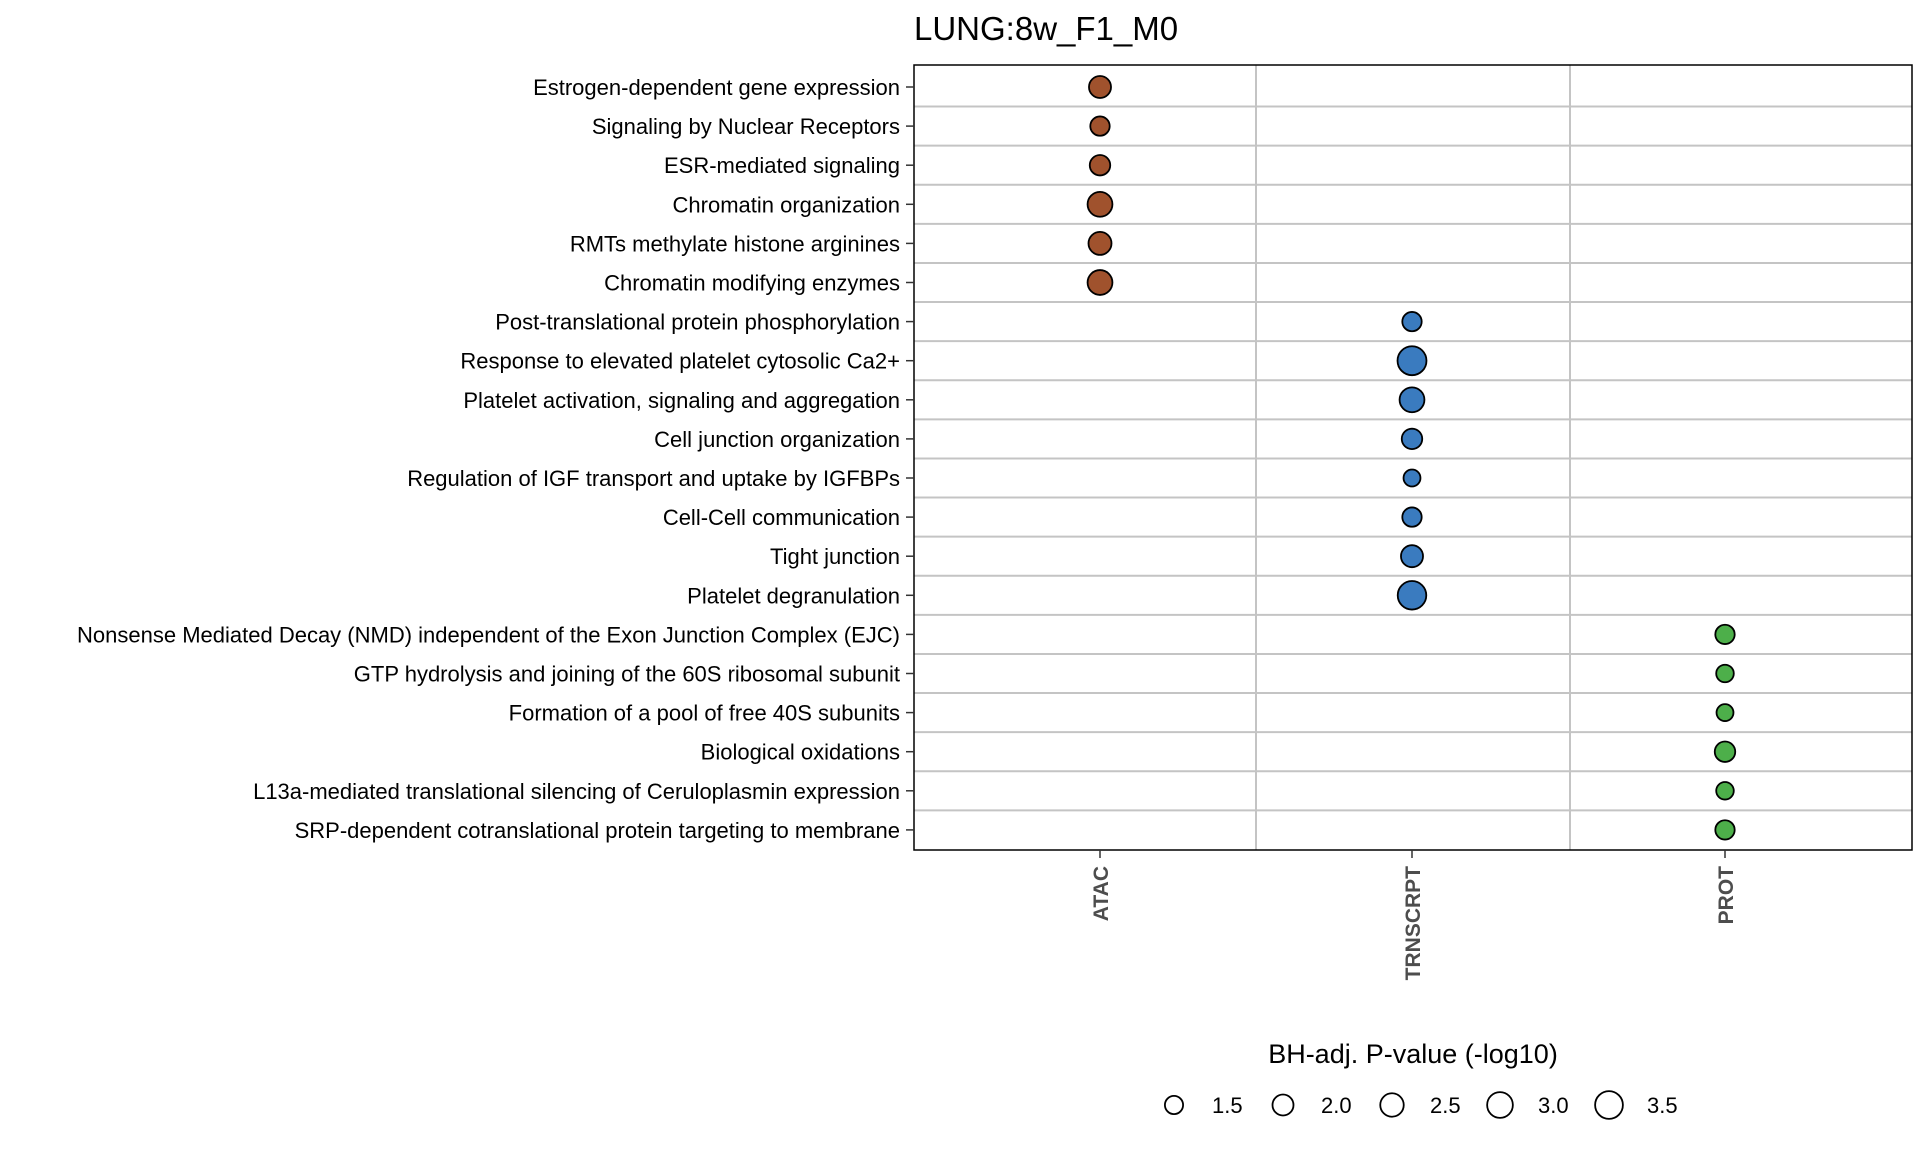 This screenshot has width=1920, height=1152. What do you see at coordinates (735, 243) in the screenshot?
I see `y-tick-label: RMTs methylate histone arginines` at bounding box center [735, 243].